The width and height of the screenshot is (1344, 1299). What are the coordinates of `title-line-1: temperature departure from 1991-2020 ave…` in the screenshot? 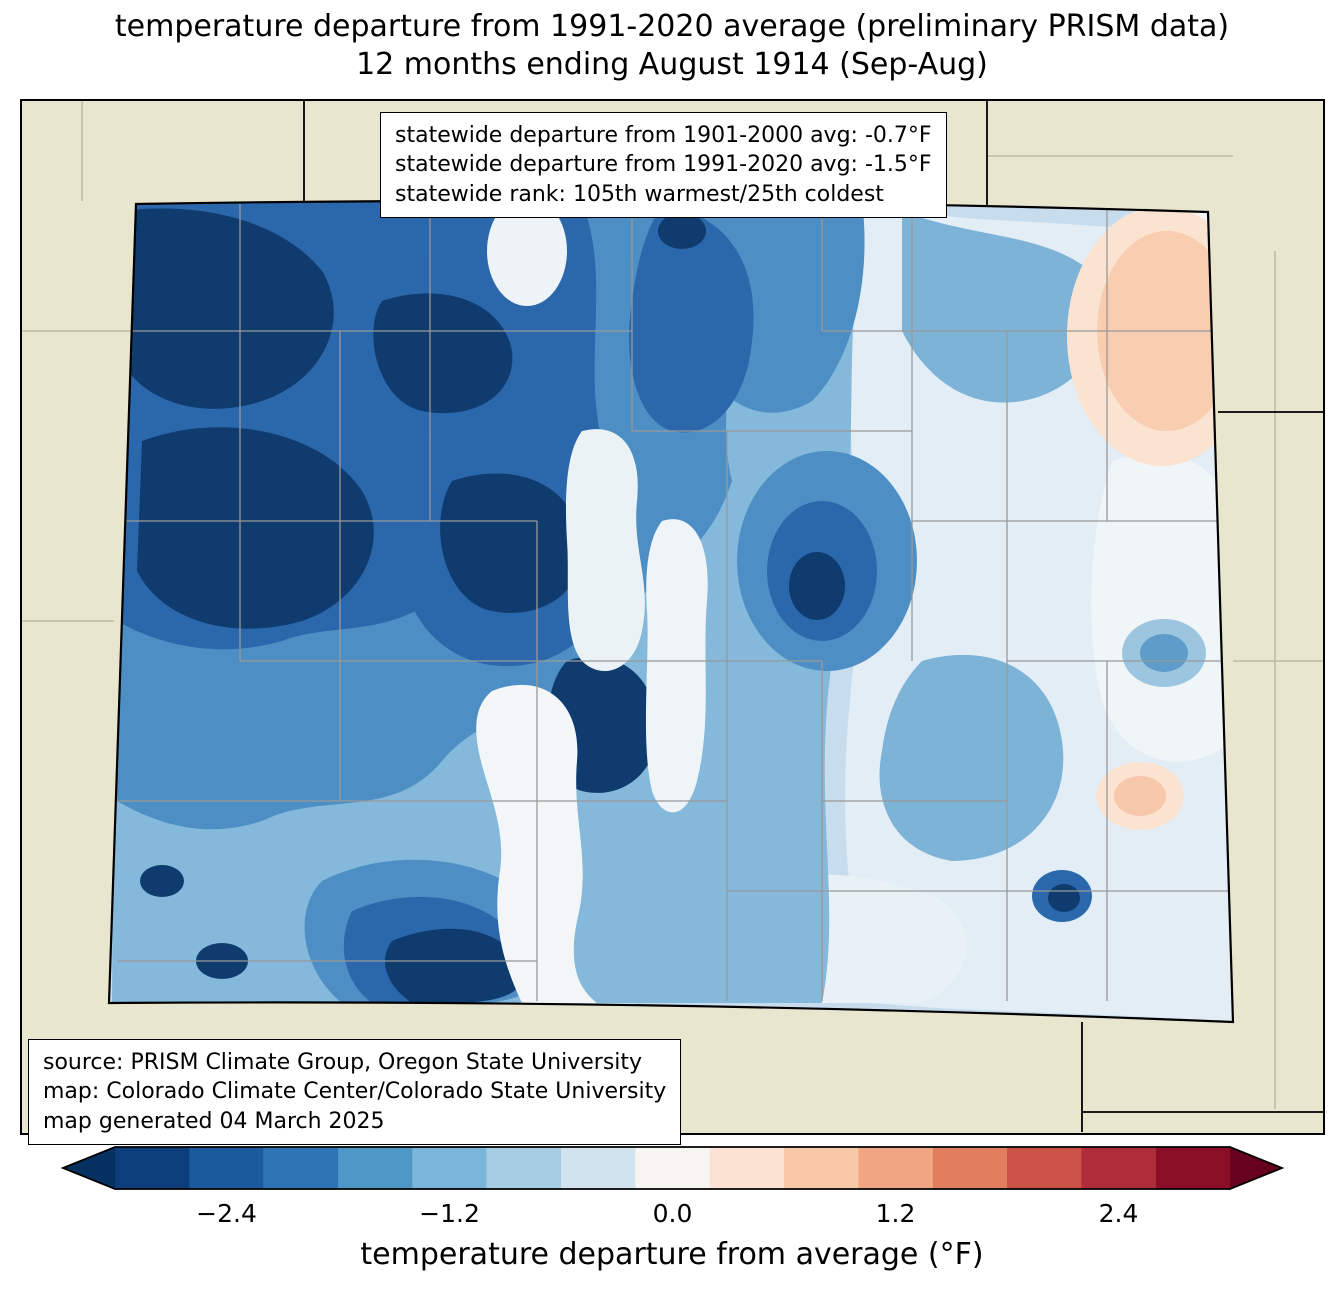 It's located at (672, 26).